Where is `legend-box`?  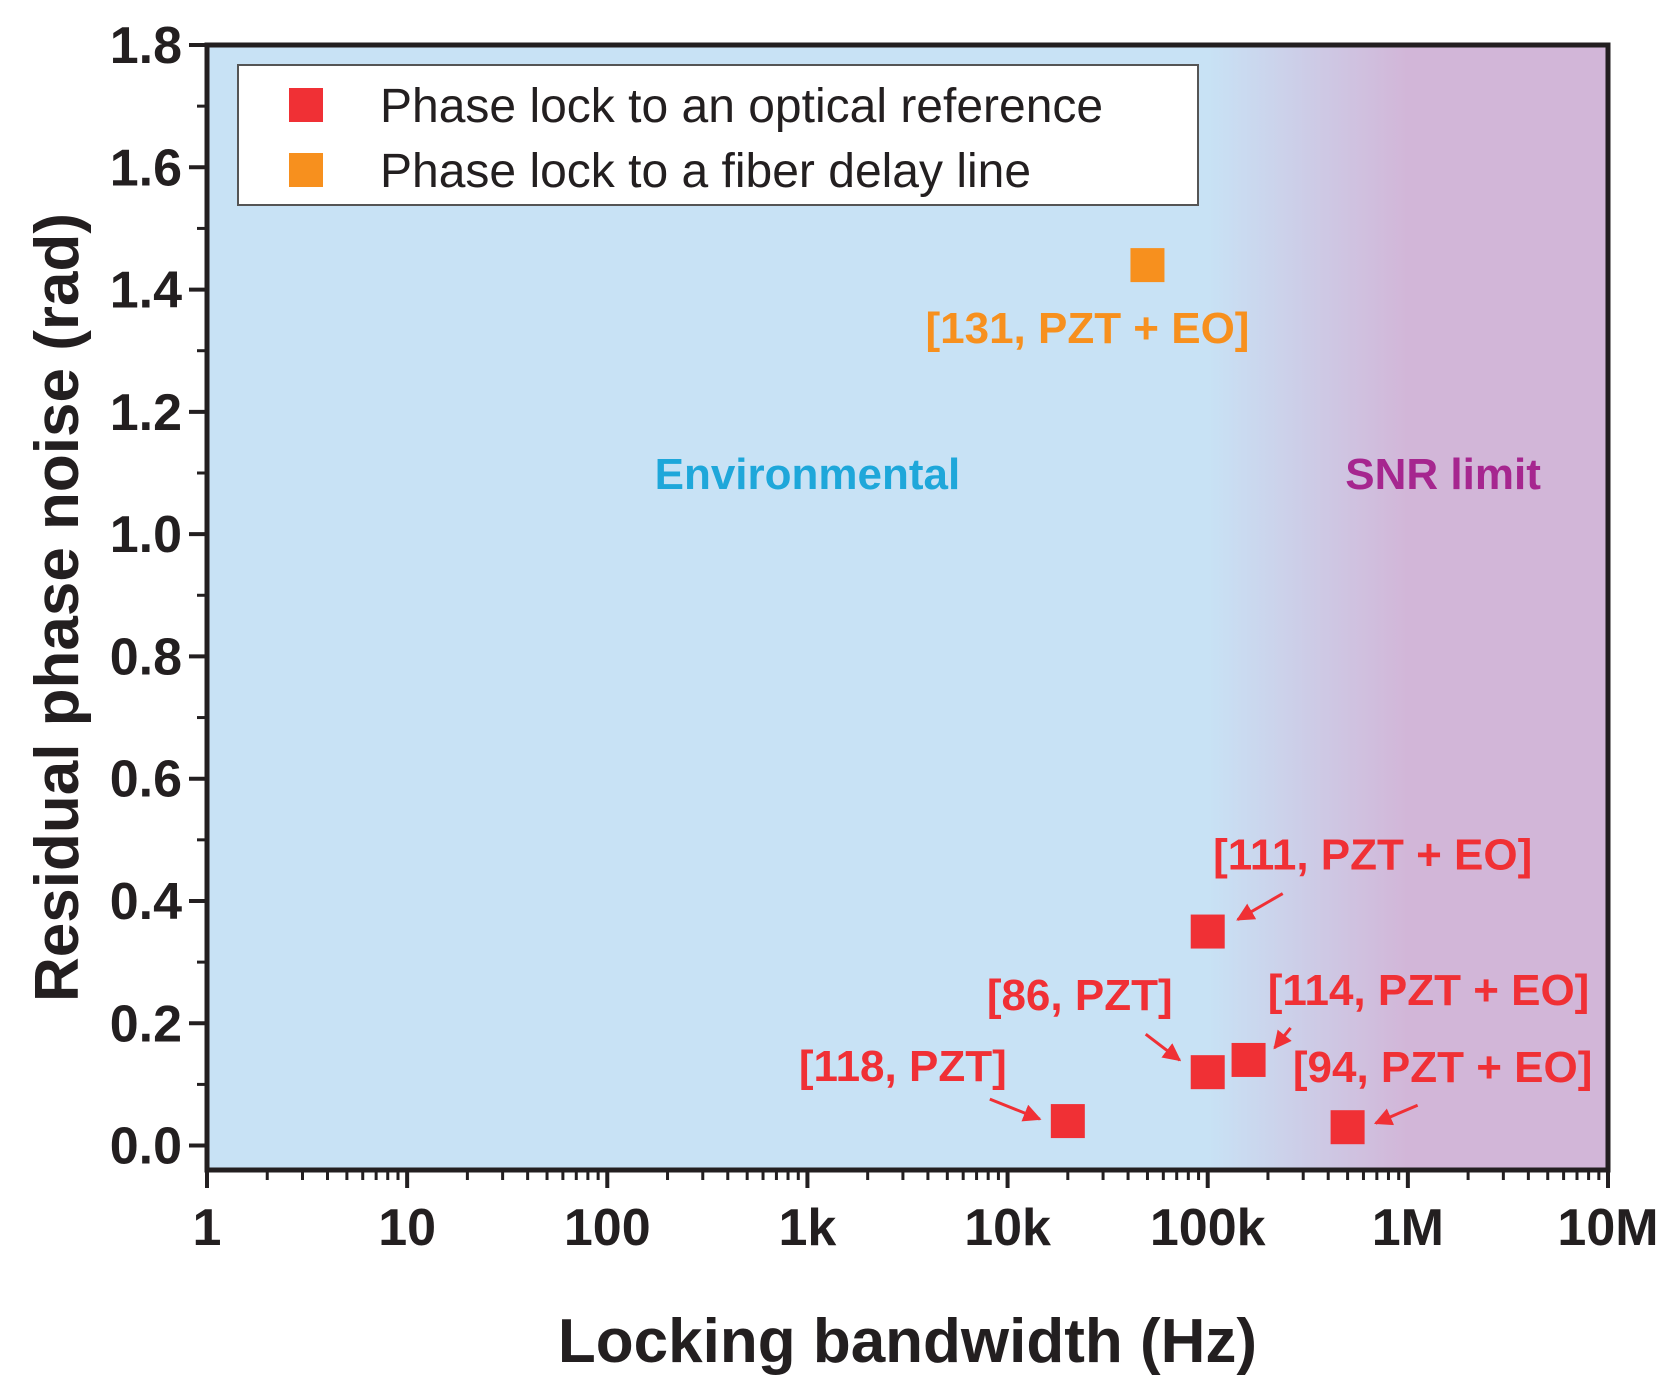
legend-box is located at coordinates (718, 135).